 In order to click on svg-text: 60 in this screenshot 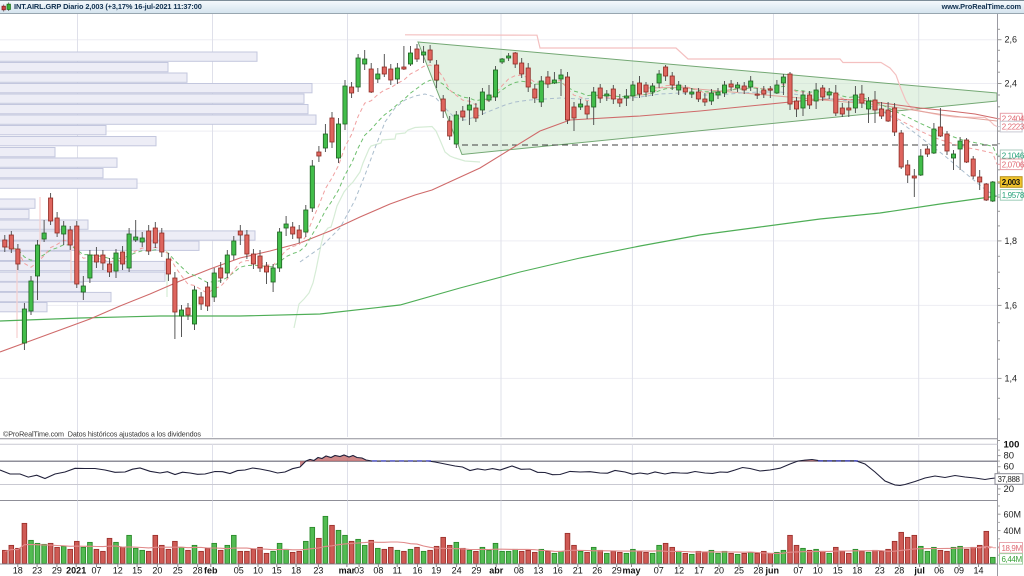, I will do `click(1009, 467)`.